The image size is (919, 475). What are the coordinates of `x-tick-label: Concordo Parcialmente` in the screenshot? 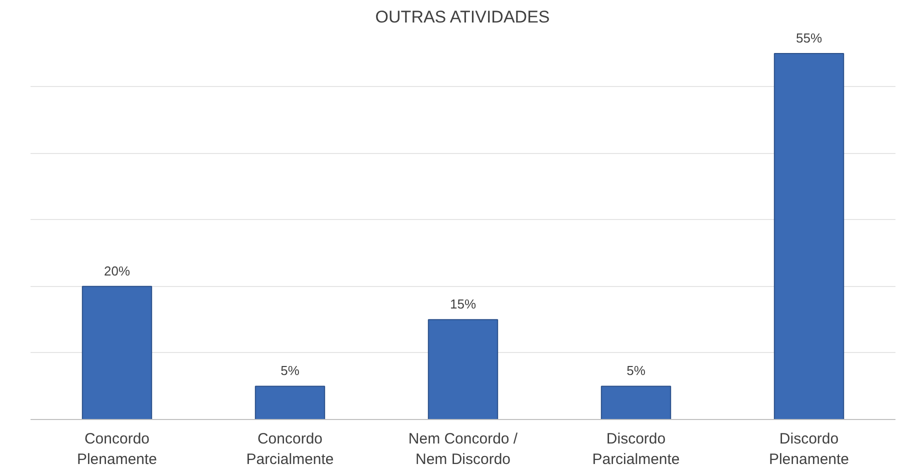 It's located at (290, 449).